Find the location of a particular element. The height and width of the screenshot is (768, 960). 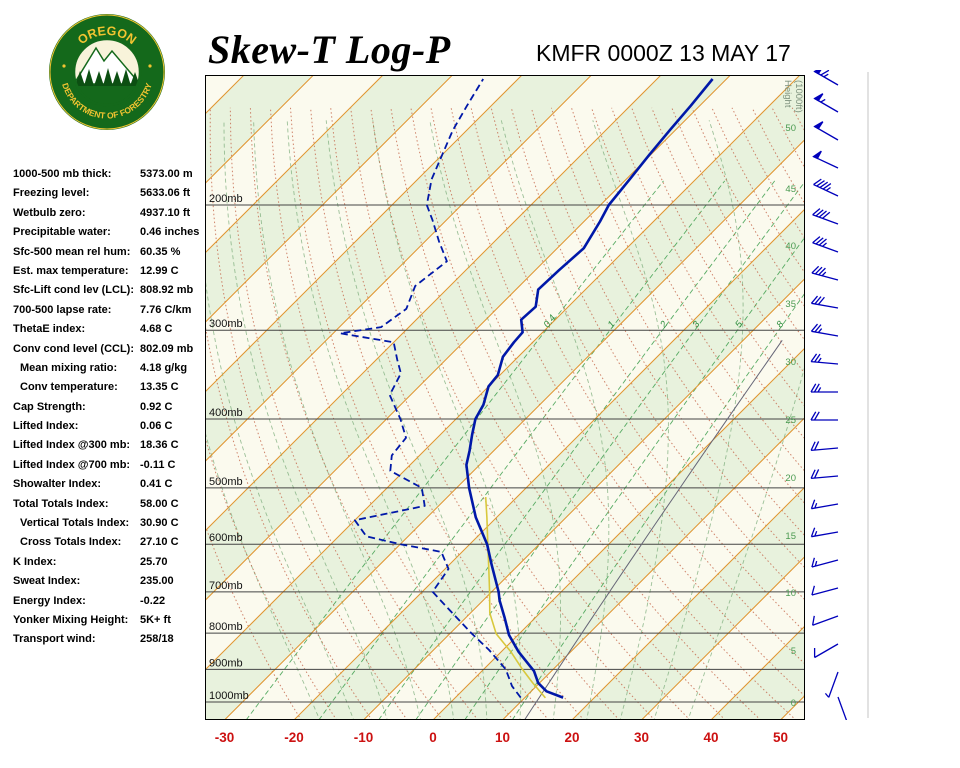

index-value: -0.11 C is located at coordinates (158, 464).